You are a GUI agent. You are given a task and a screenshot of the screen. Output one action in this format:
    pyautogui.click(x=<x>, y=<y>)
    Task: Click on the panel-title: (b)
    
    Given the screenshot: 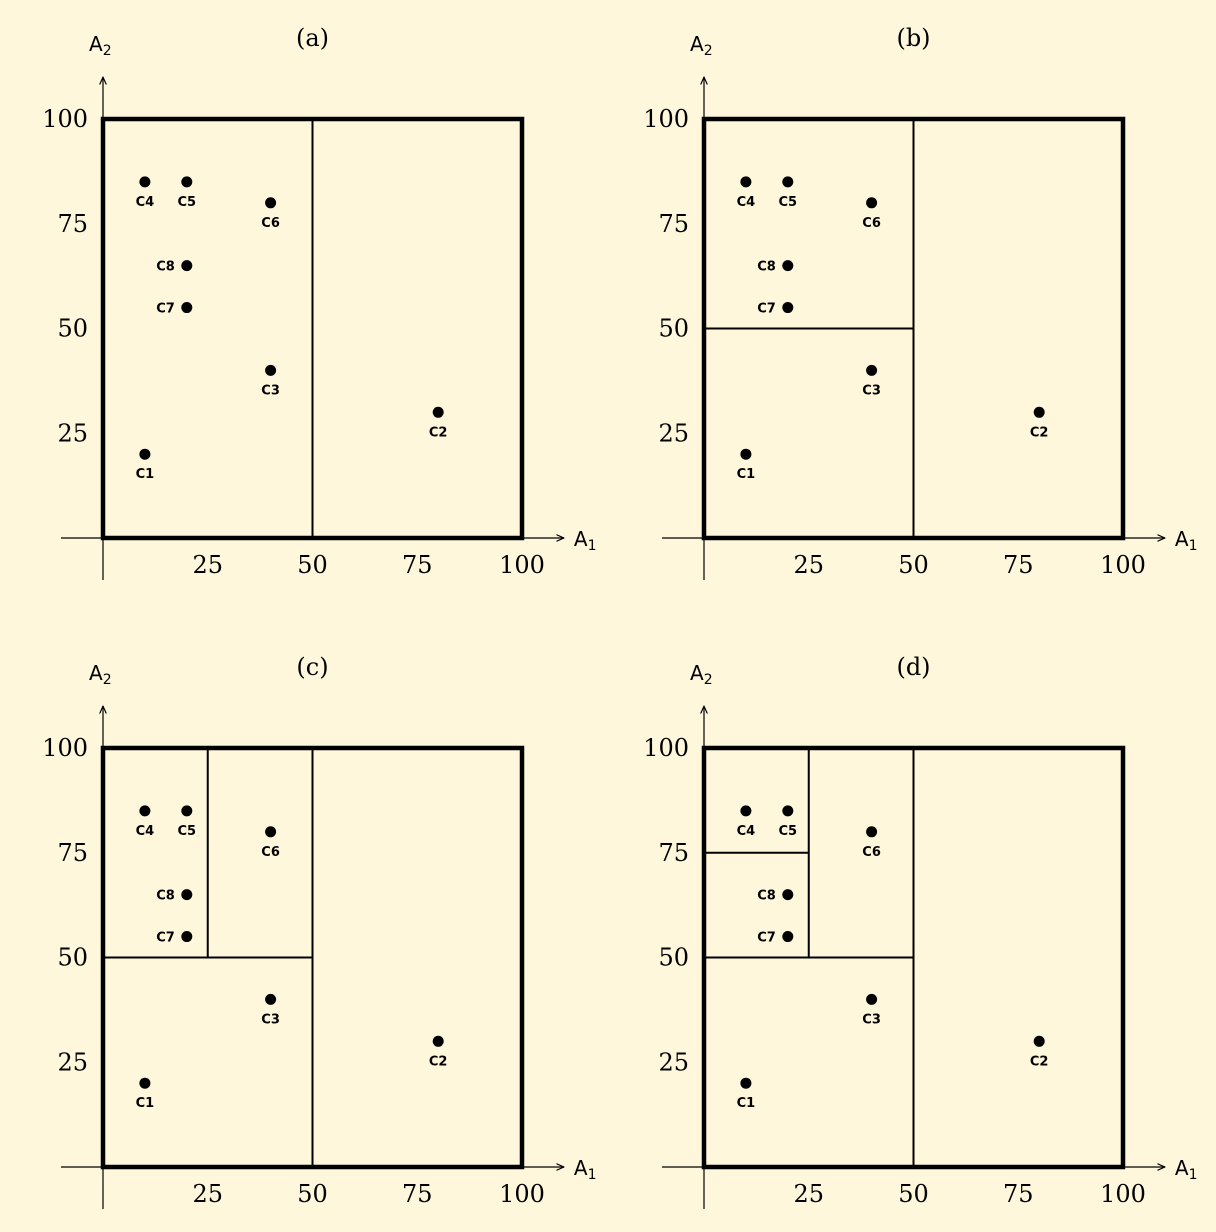 What is the action you would take?
    pyautogui.click(x=913, y=38)
    